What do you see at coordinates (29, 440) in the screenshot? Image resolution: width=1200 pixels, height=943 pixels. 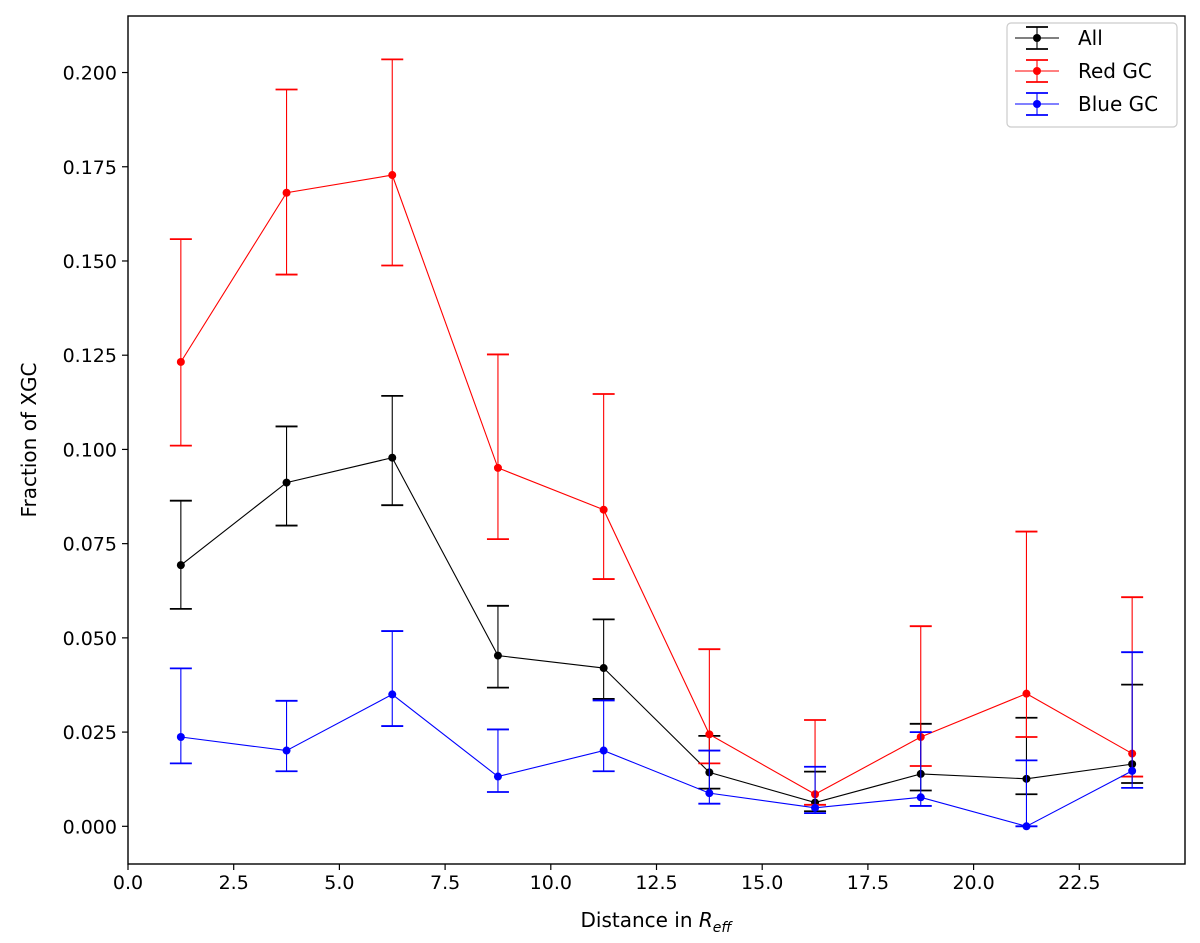 I see `y-axis-label: Fraction of XGC` at bounding box center [29, 440].